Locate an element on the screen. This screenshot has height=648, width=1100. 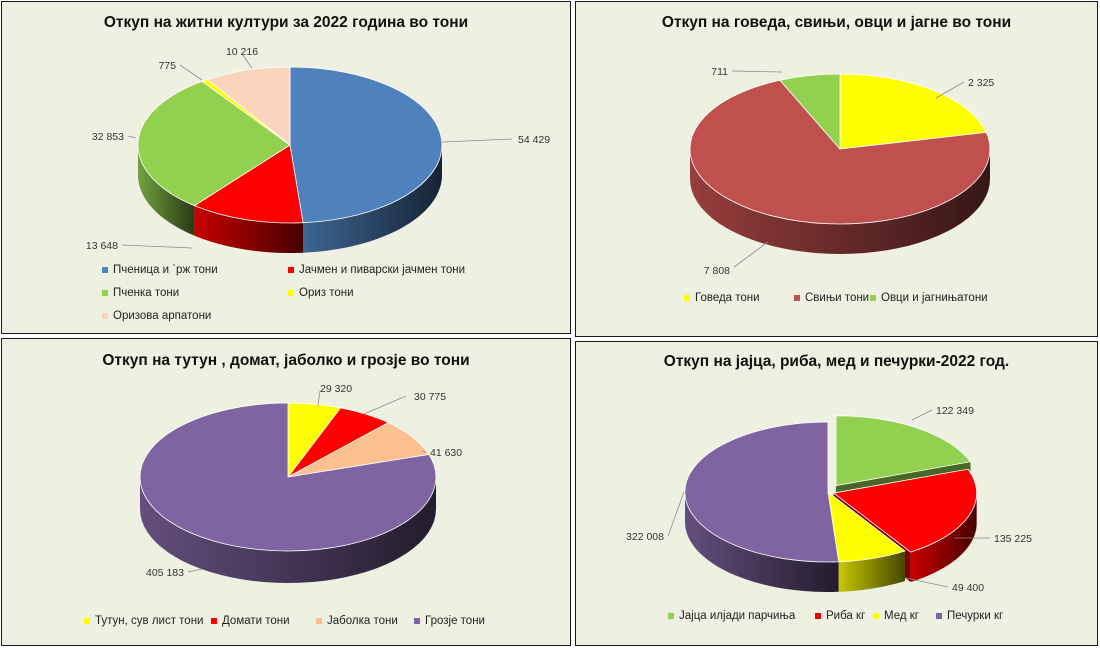
legend-item: Ориз тони is located at coordinates (321, 293).